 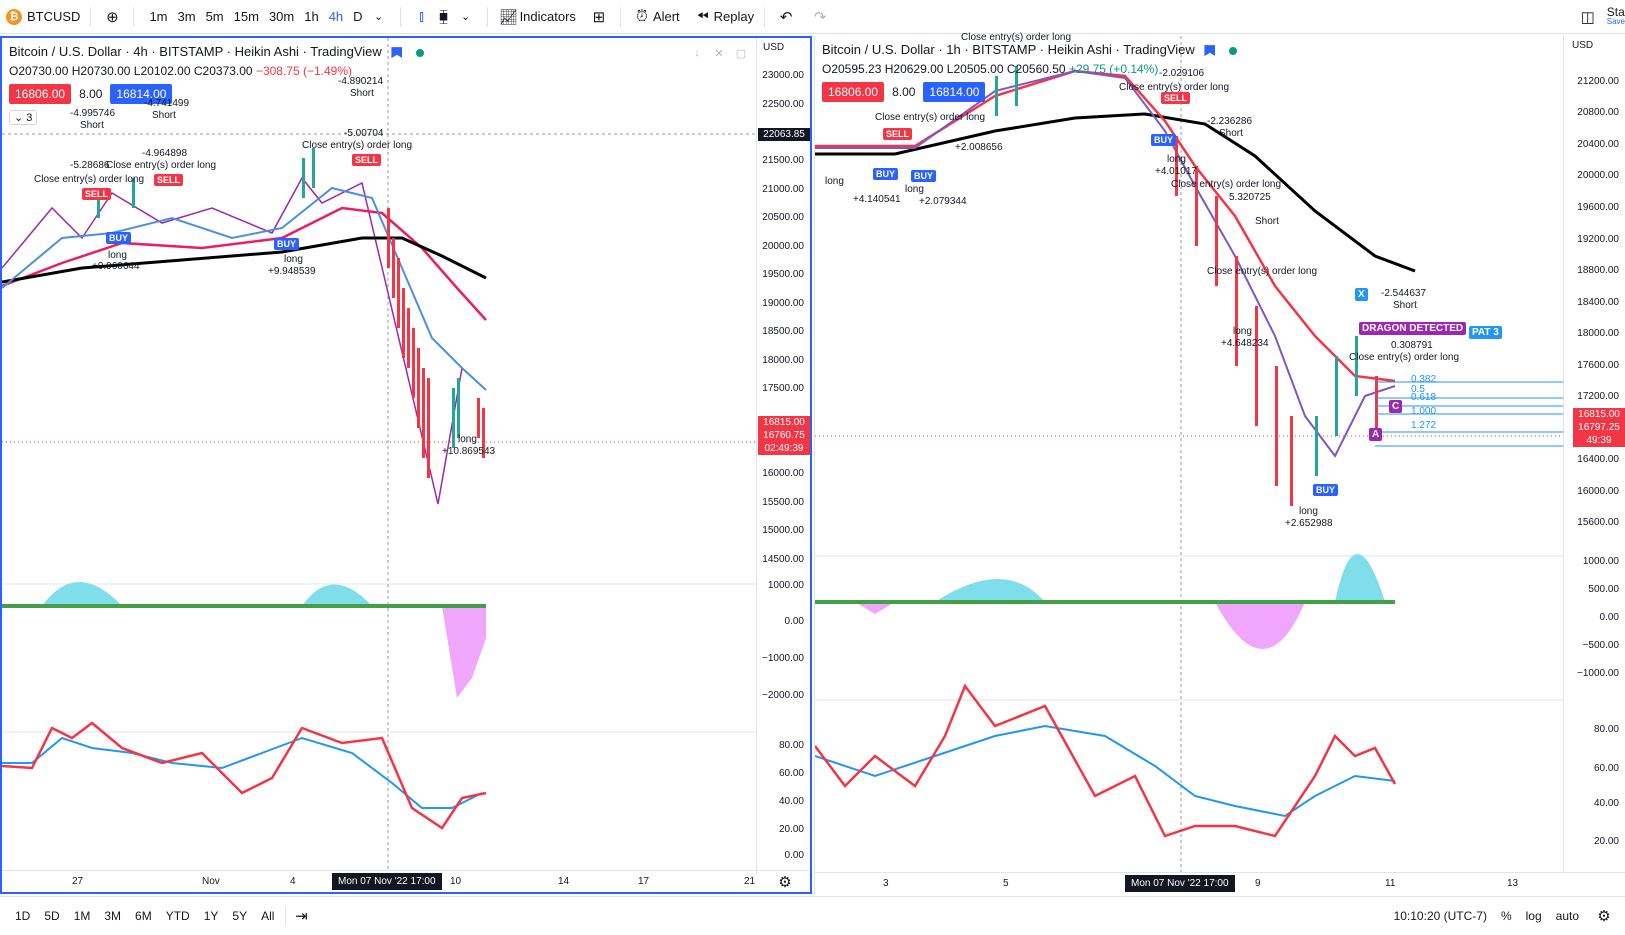 I want to click on ohlc-high: H20629.00, so click(x=914, y=69).